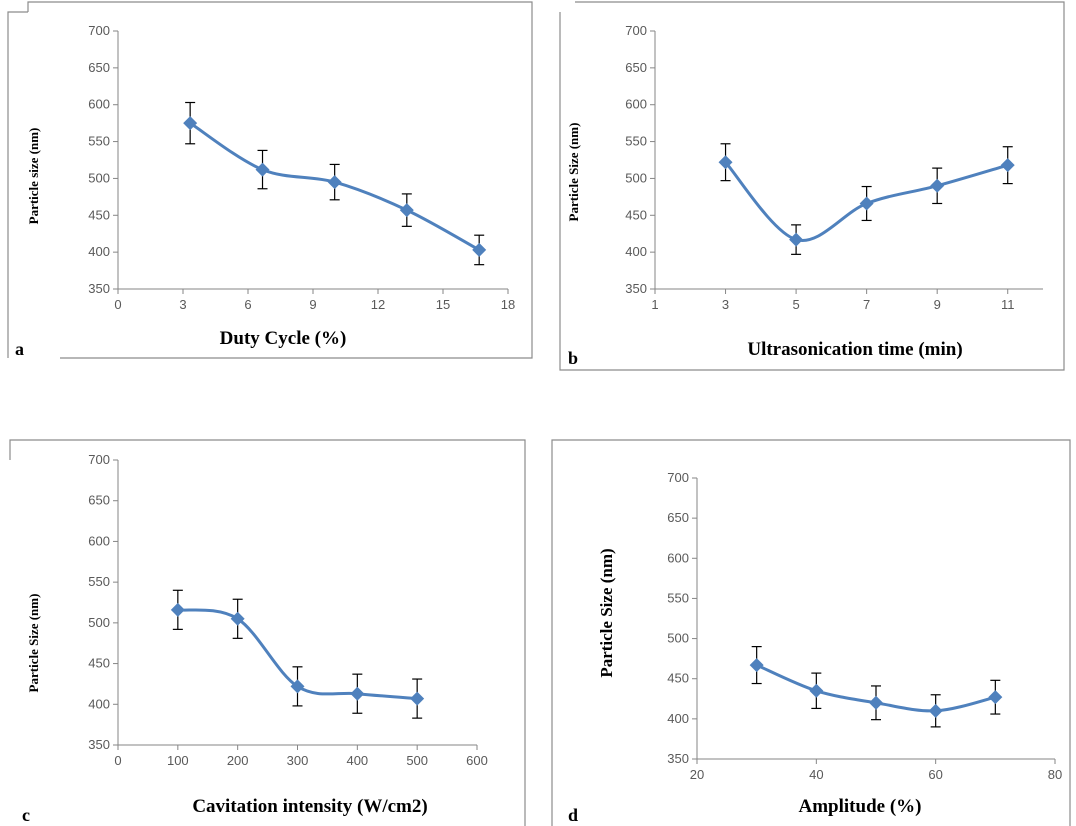 This screenshot has height=826, width=1076. I want to click on x-tick-label: 400, so click(357, 760).